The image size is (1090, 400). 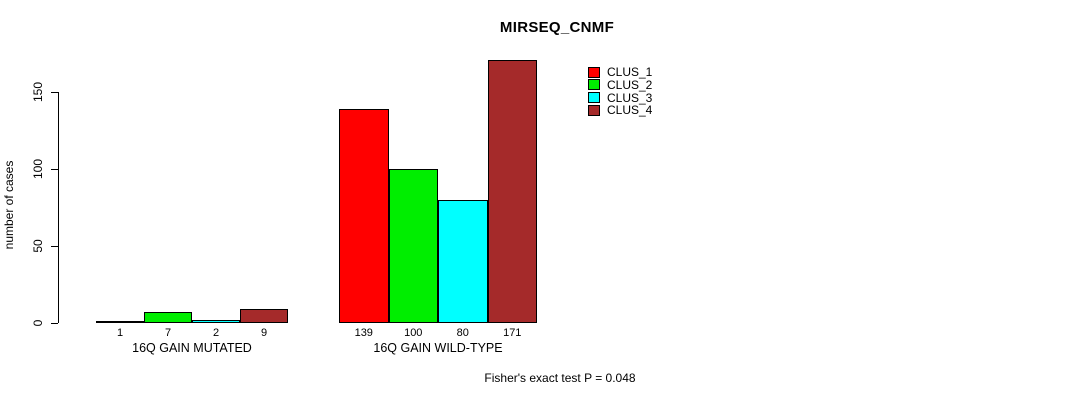 I want to click on y-axis-label: number of cases, so click(x=9, y=205).